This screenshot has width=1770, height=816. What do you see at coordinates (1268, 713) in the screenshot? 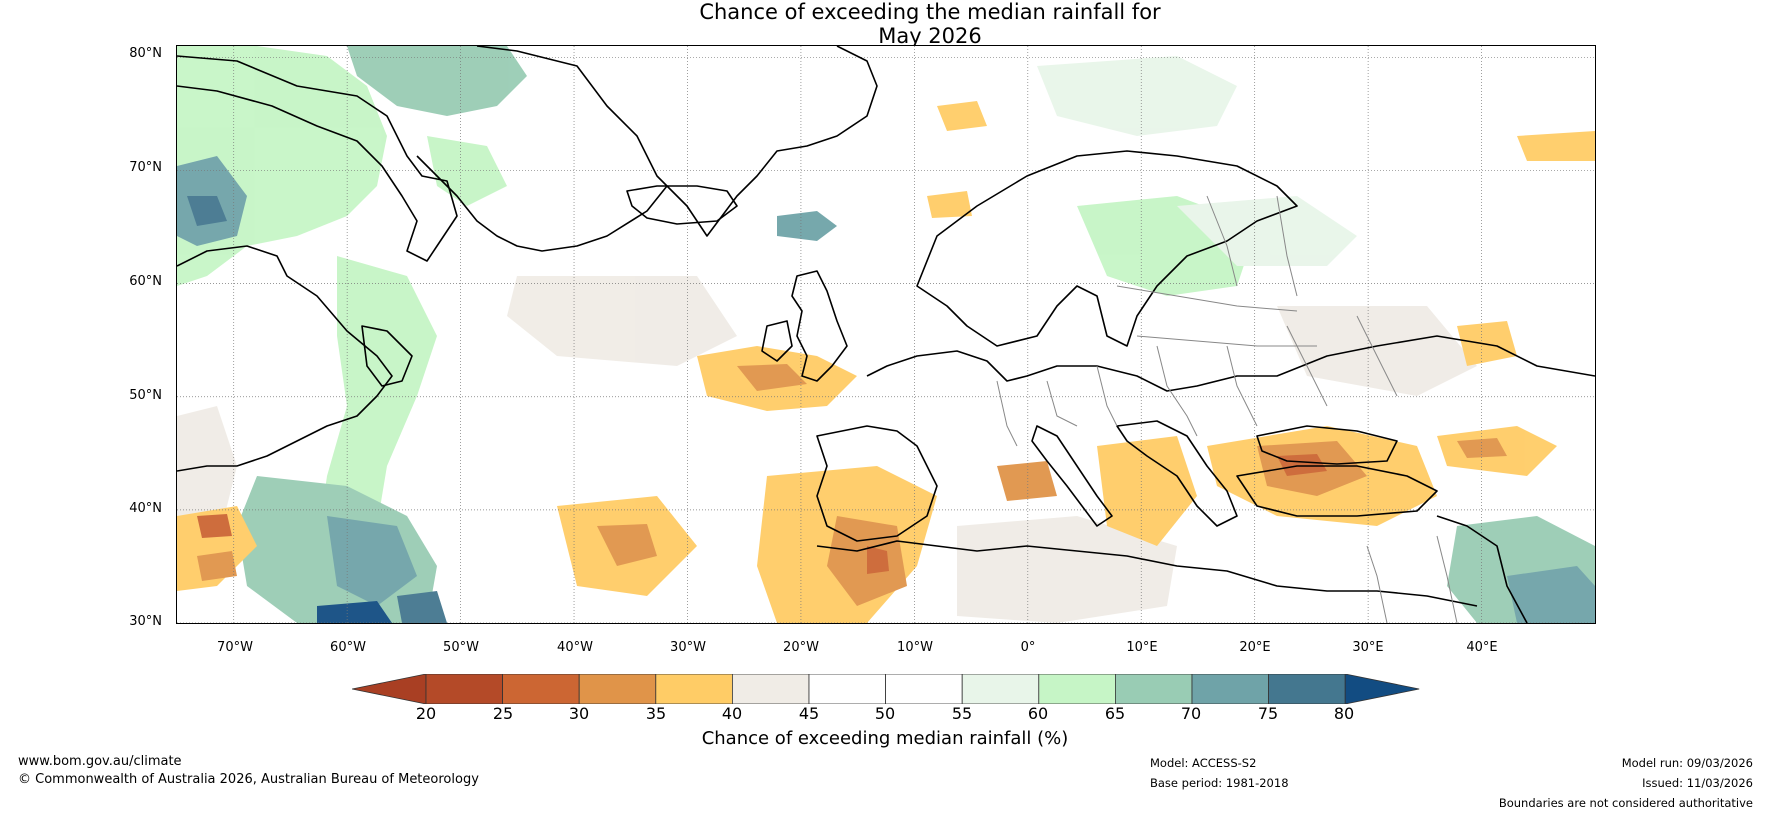
I see `colorbar-tick-75: 75` at bounding box center [1268, 713].